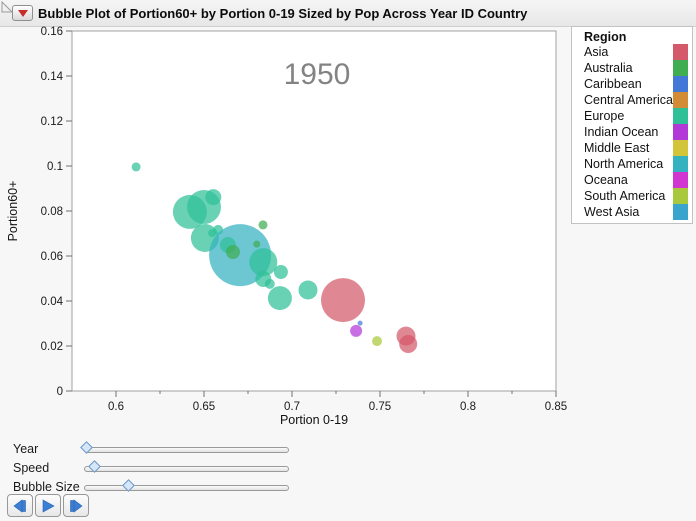 This screenshot has height=521, width=696. I want to click on red-triangle-menu-button, so click(22, 13).